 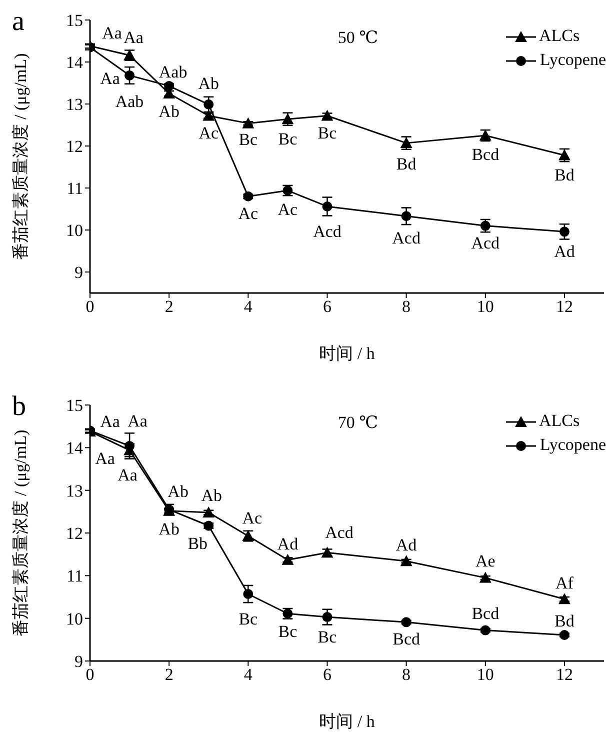 What do you see at coordinates (485, 560) in the screenshot?
I see `annotation: Ae` at bounding box center [485, 560].